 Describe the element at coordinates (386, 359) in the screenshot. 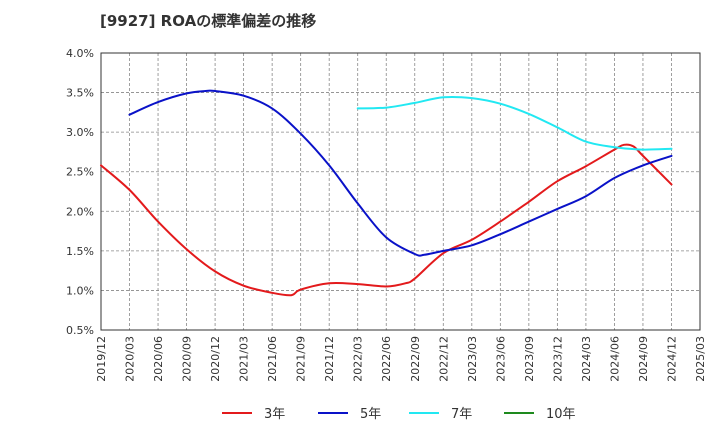

I see `x-tick-label: 2022/06` at that location.